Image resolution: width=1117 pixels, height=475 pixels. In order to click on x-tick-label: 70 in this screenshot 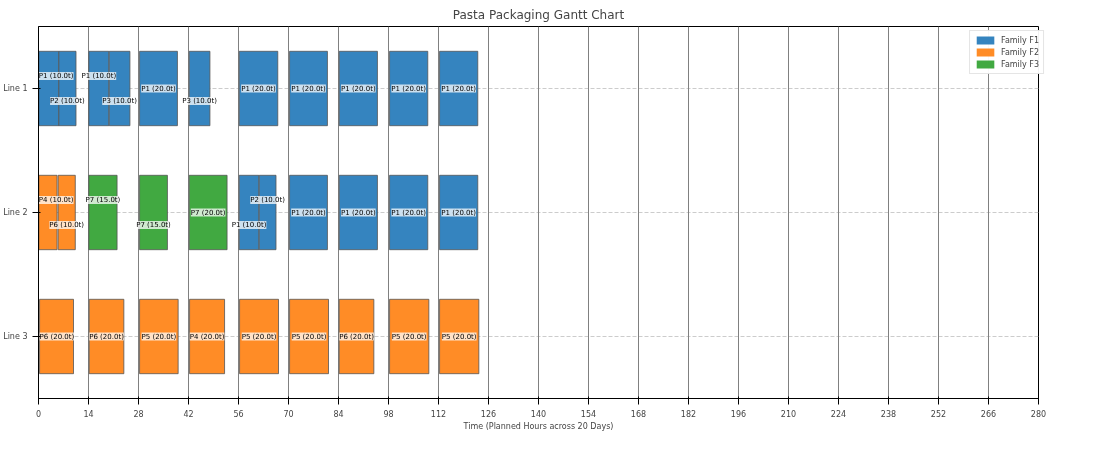, I will do `click(288, 414)`.